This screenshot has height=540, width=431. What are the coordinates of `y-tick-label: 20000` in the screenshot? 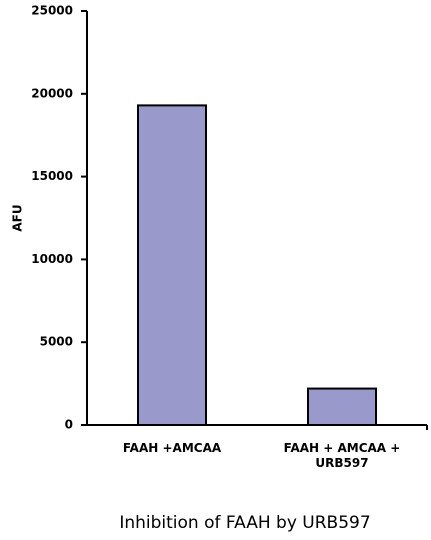 It's located at (52, 93).